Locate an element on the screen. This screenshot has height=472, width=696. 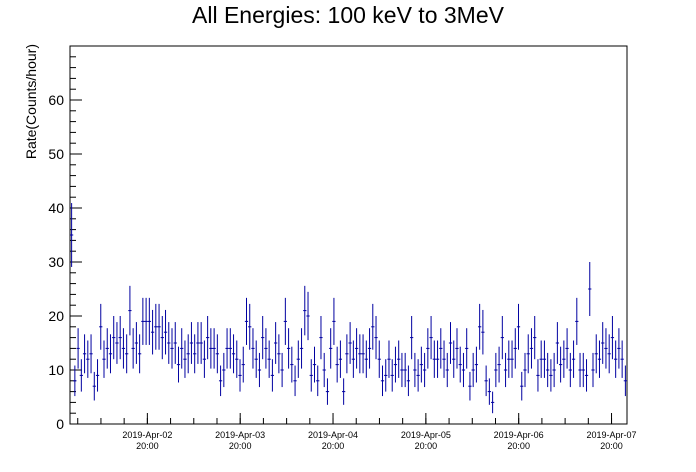
y-tick-label: 30 is located at coordinates (56, 262).